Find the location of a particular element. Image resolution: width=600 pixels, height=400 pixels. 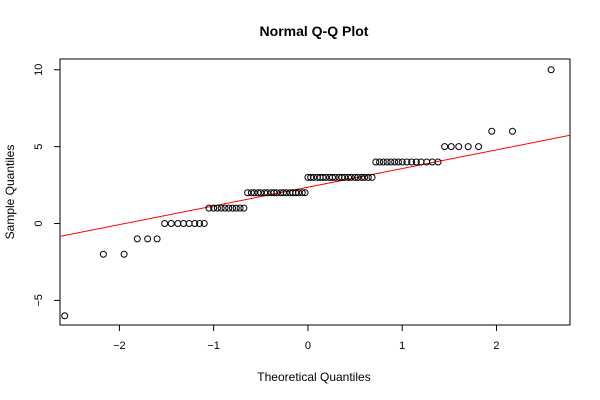

y-tick-label: 5 is located at coordinates (39, 147).